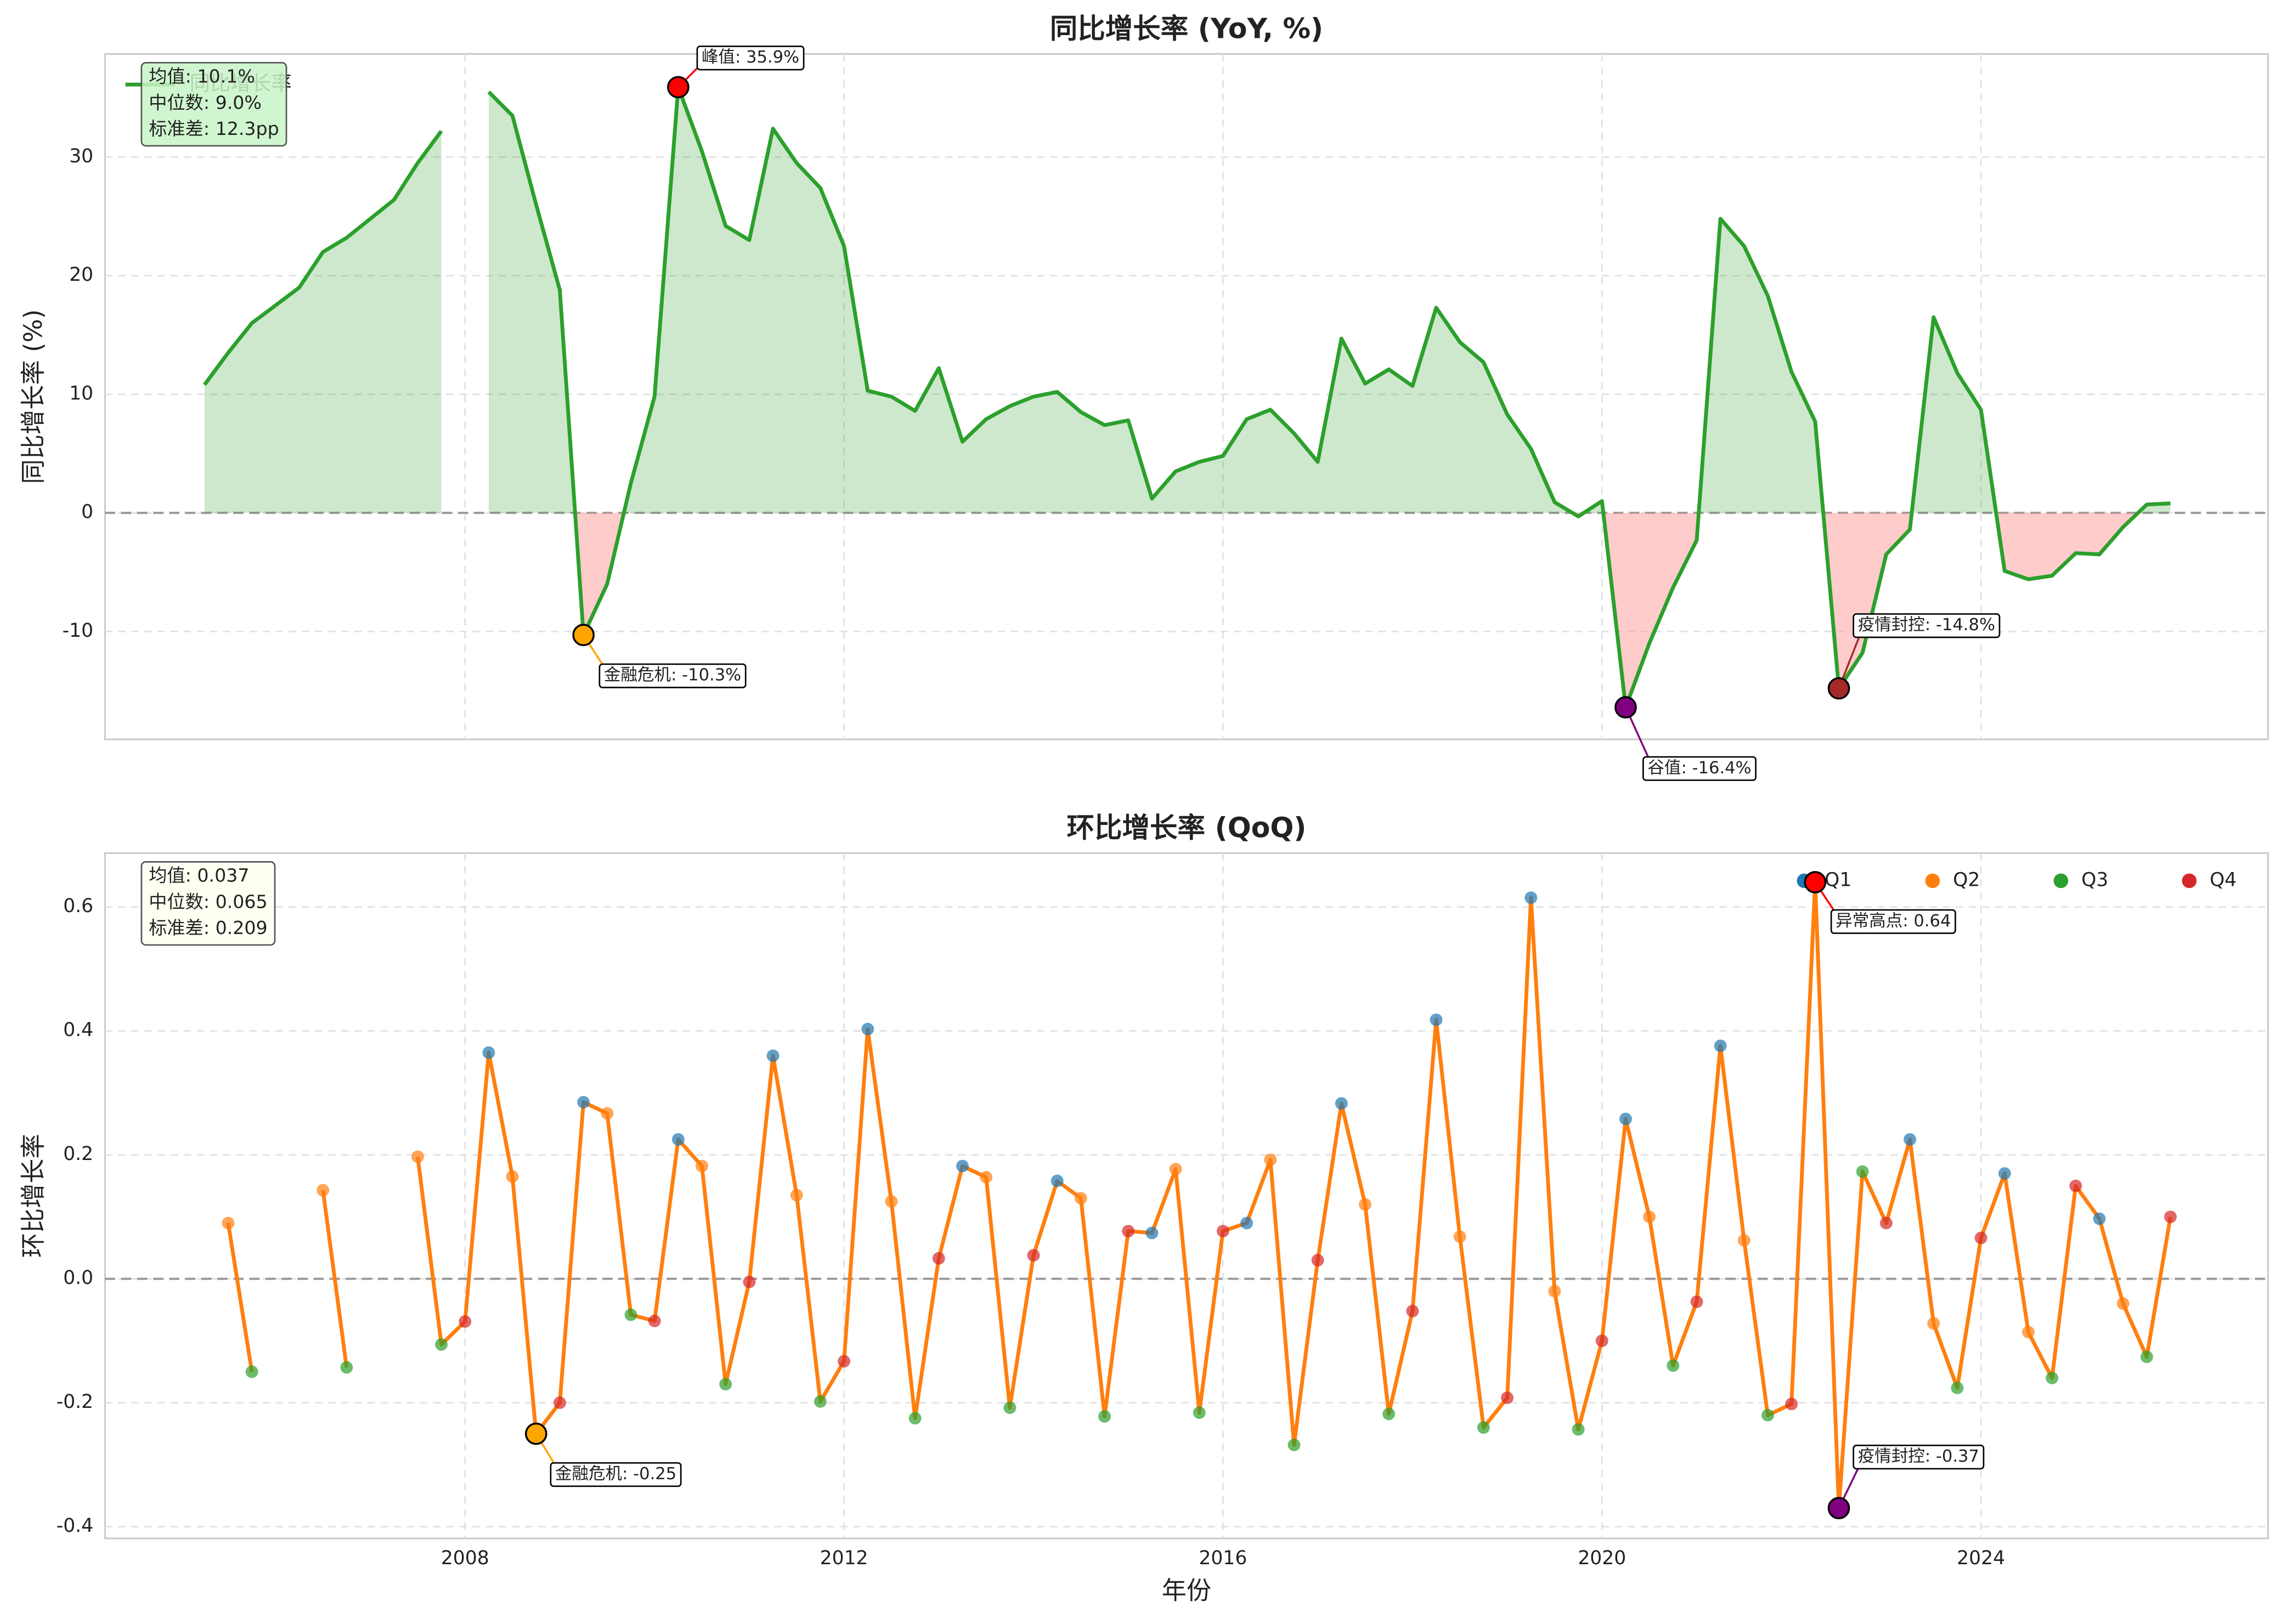  I want to click on y-tick-label: 0.4, so click(78, 1030).